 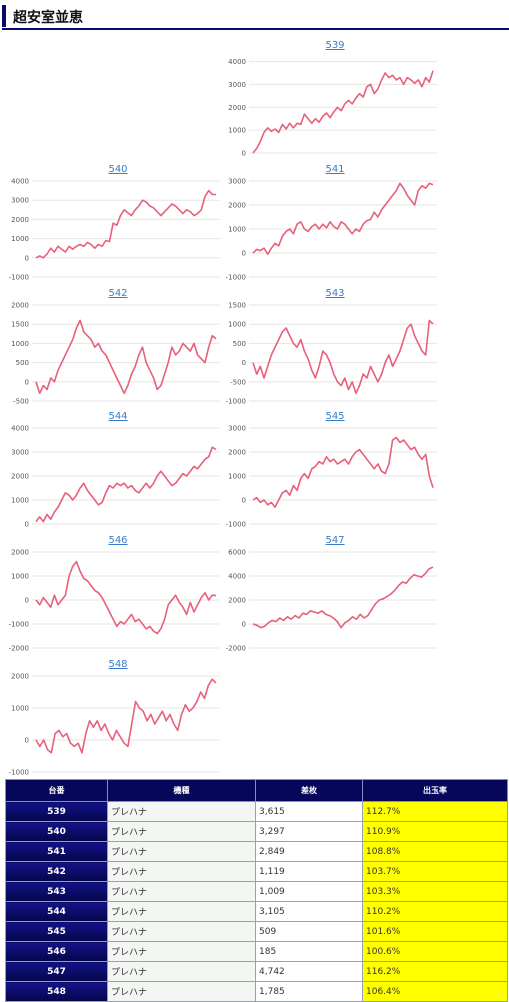 What do you see at coordinates (237, 553) in the screenshot?
I see `y-tick-label: 6000` at bounding box center [237, 553].